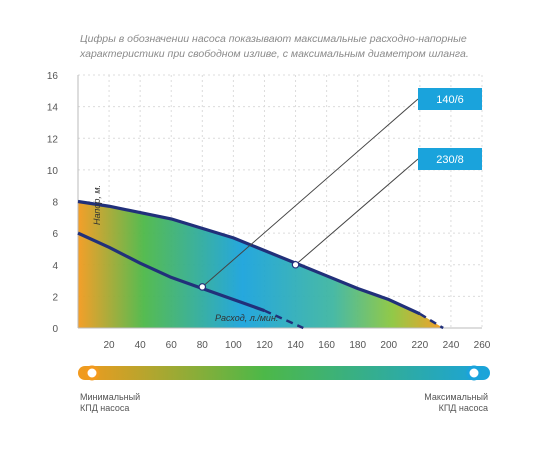 The width and height of the screenshot is (550, 450). I want to click on leader-line-230/8, so click(357, 212).